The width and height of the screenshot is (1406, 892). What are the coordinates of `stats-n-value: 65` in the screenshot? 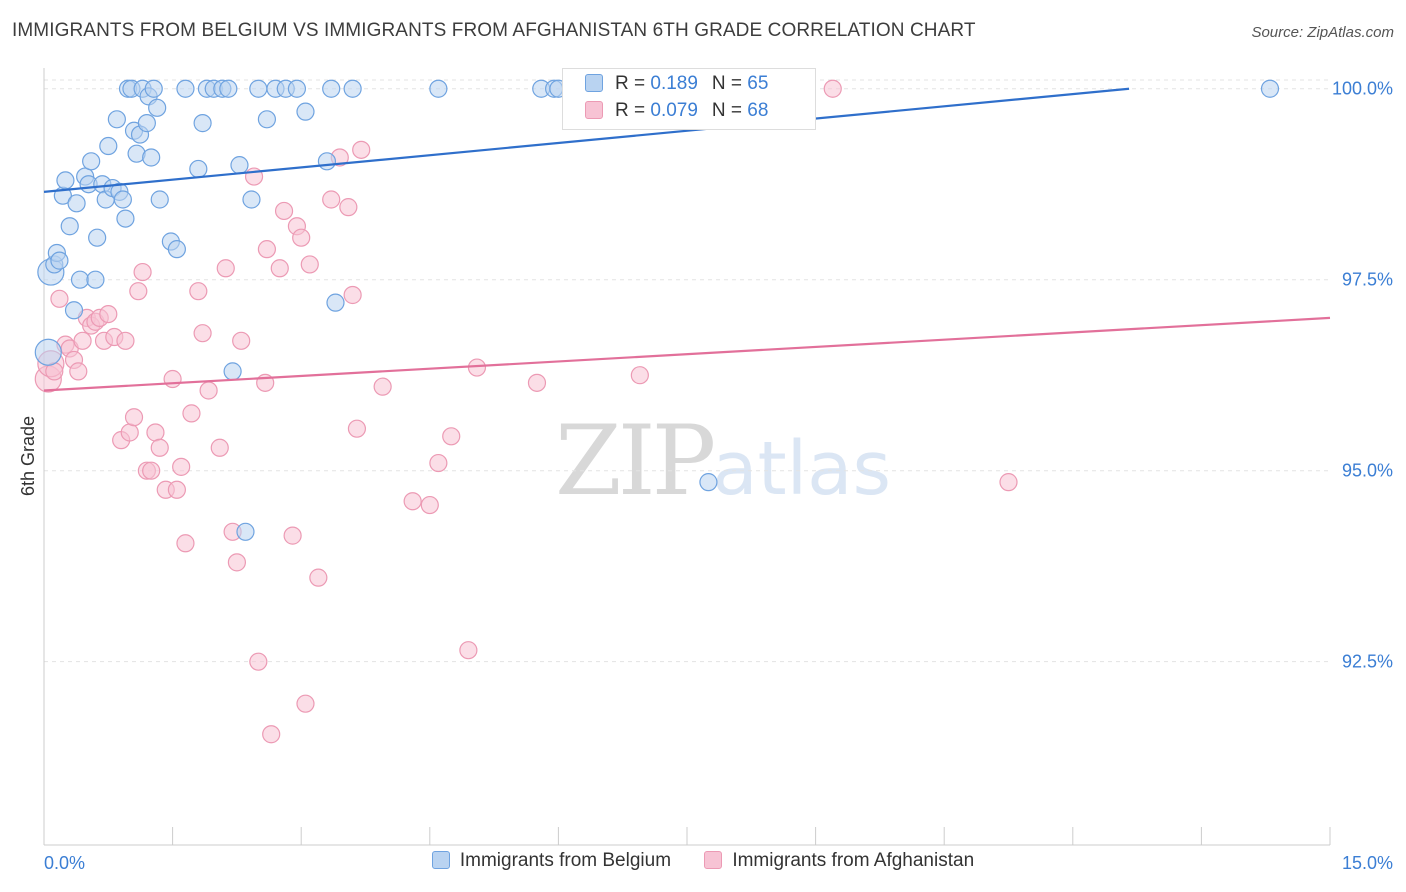 It's located at (758, 83).